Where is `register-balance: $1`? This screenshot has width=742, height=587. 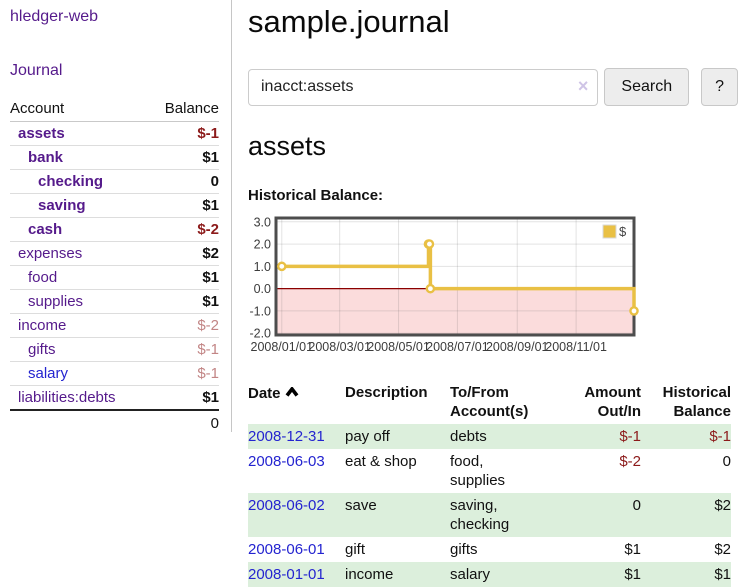 register-balance: $1 is located at coordinates (722, 574).